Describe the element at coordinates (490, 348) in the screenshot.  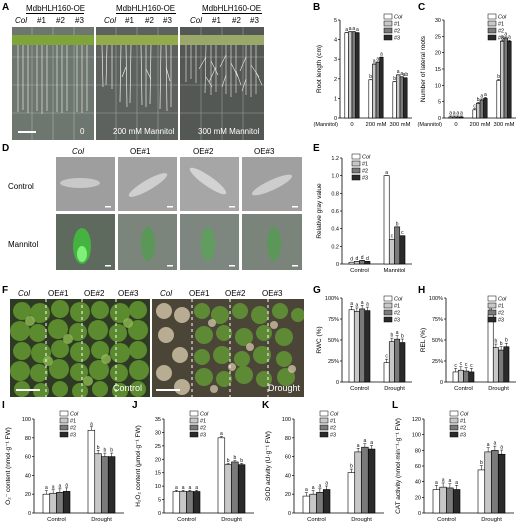
I see `bar-h-drought-col` at that location.